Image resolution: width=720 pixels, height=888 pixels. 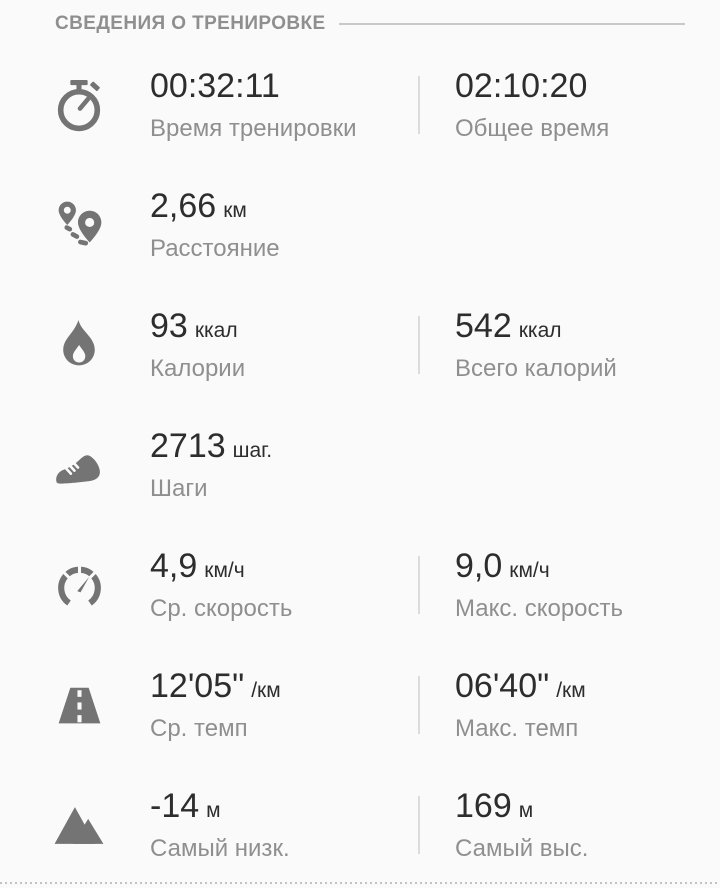 I want to click on stat-value: 2,66, so click(x=183, y=206).